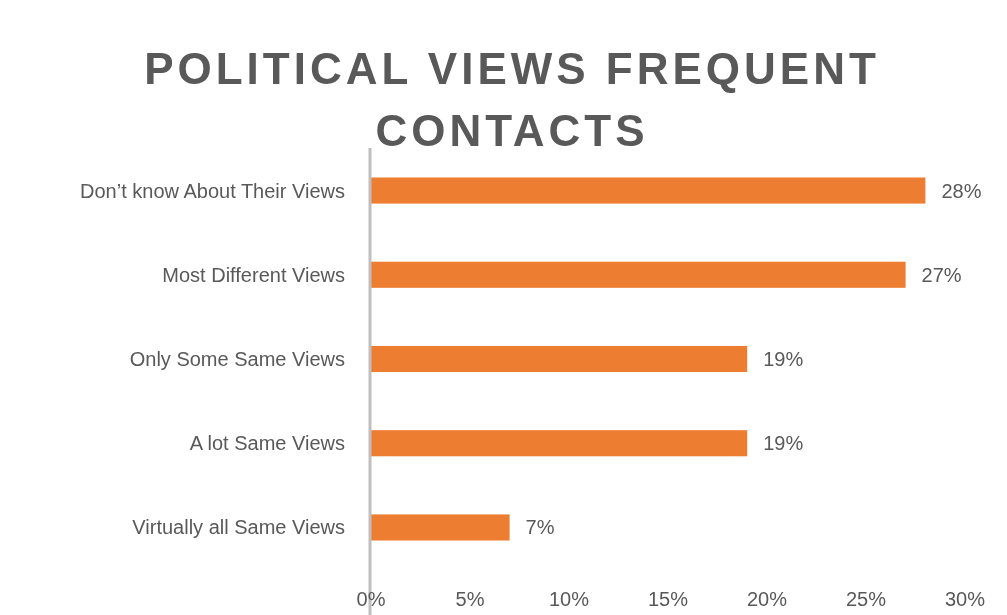  Describe the element at coordinates (253, 274) in the screenshot. I see `y-tick-label: Most Different Views` at that location.